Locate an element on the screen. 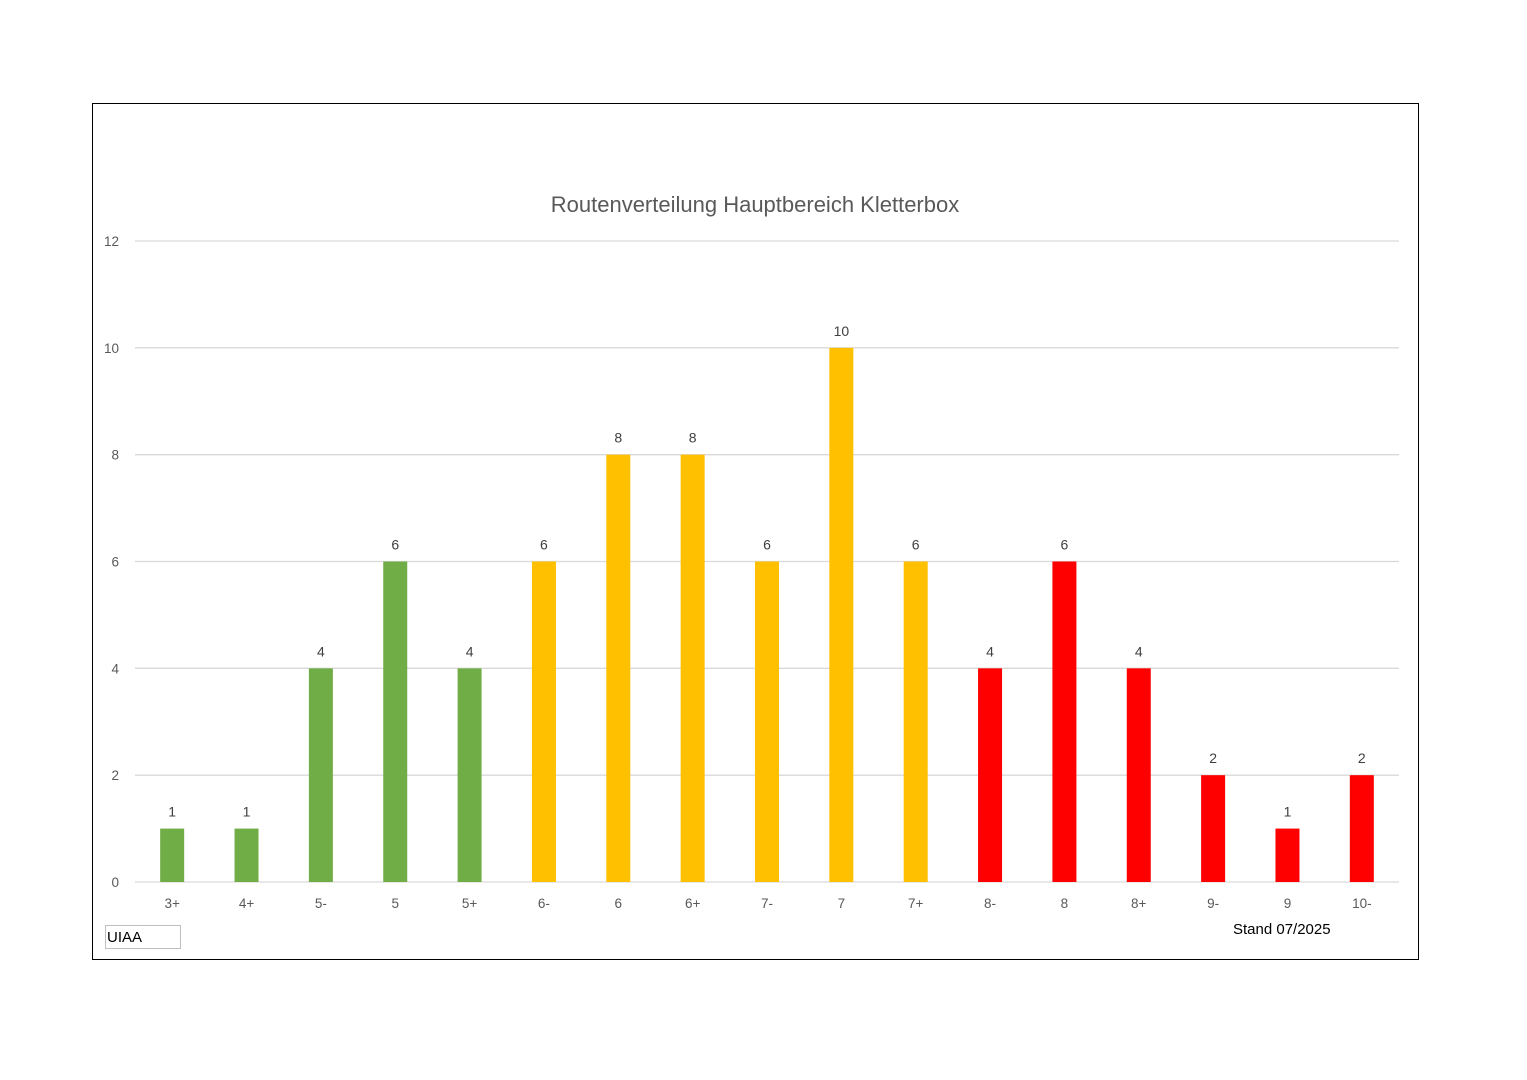  x-tick-label: 7 is located at coordinates (842, 903).